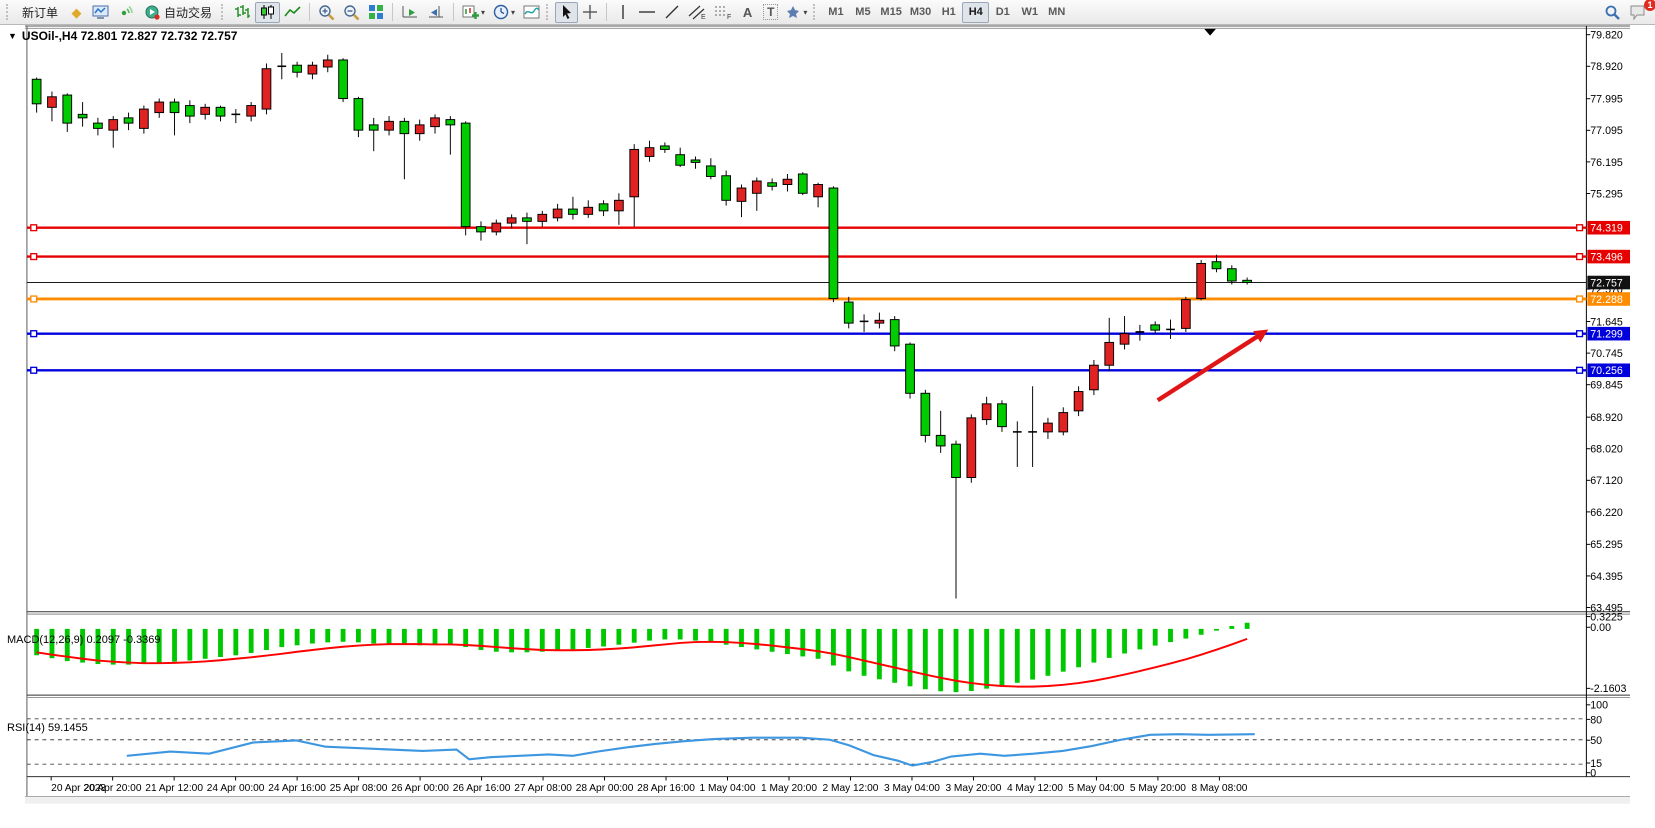  I want to click on svg-text: 25 Apr 08:00, so click(359, 788).